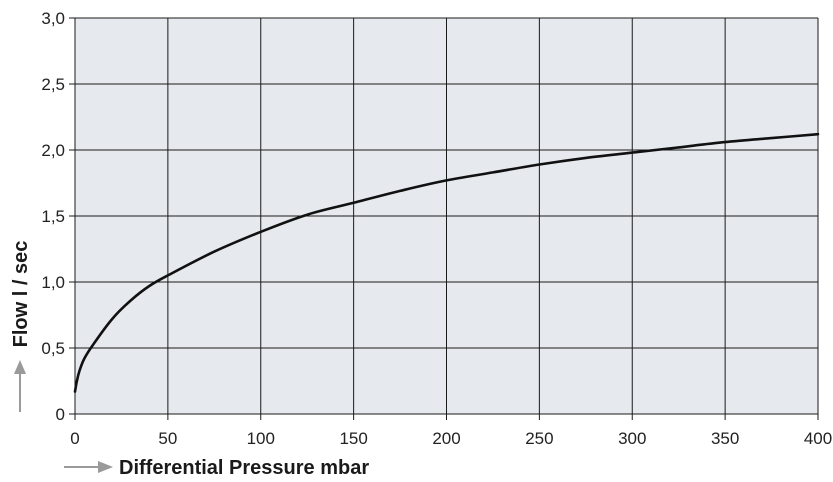  I want to click on x-tick-label: 0, so click(74, 438).